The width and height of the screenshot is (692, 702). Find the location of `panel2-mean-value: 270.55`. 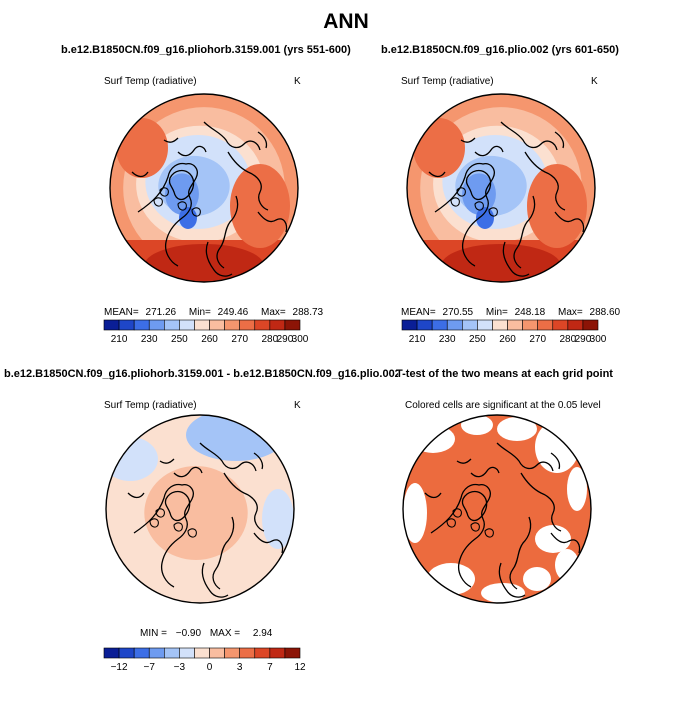

panel2-mean-value: 270.55 is located at coordinates (458, 312).